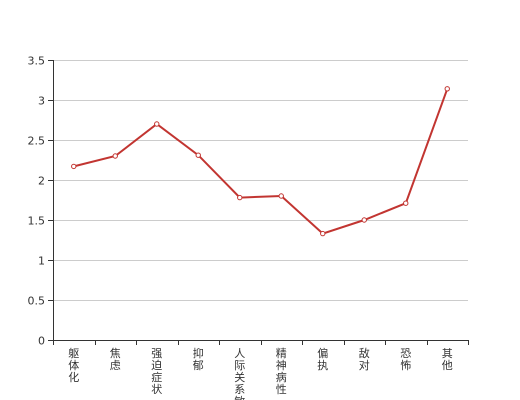  I want to click on x-tick-label: 强迫症状, so click(156, 371).